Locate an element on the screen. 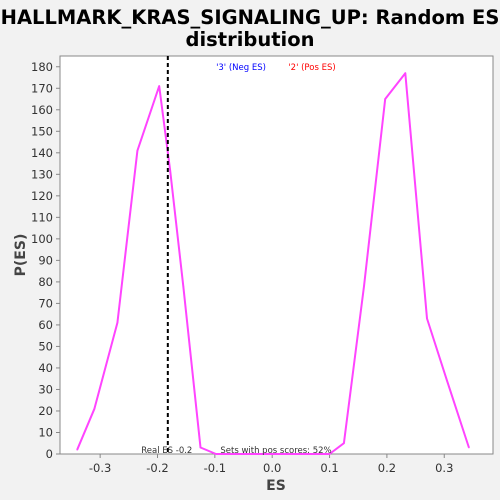  chart-title-line: distribution is located at coordinates (250, 39).